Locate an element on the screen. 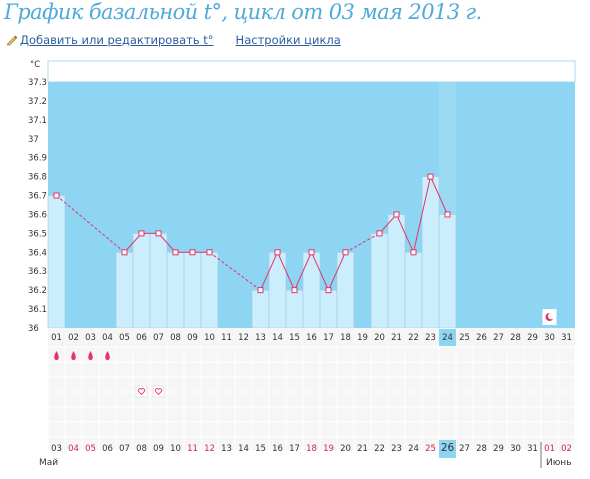 The height and width of the screenshot is (479, 590). date-label: 11 is located at coordinates (192, 449).